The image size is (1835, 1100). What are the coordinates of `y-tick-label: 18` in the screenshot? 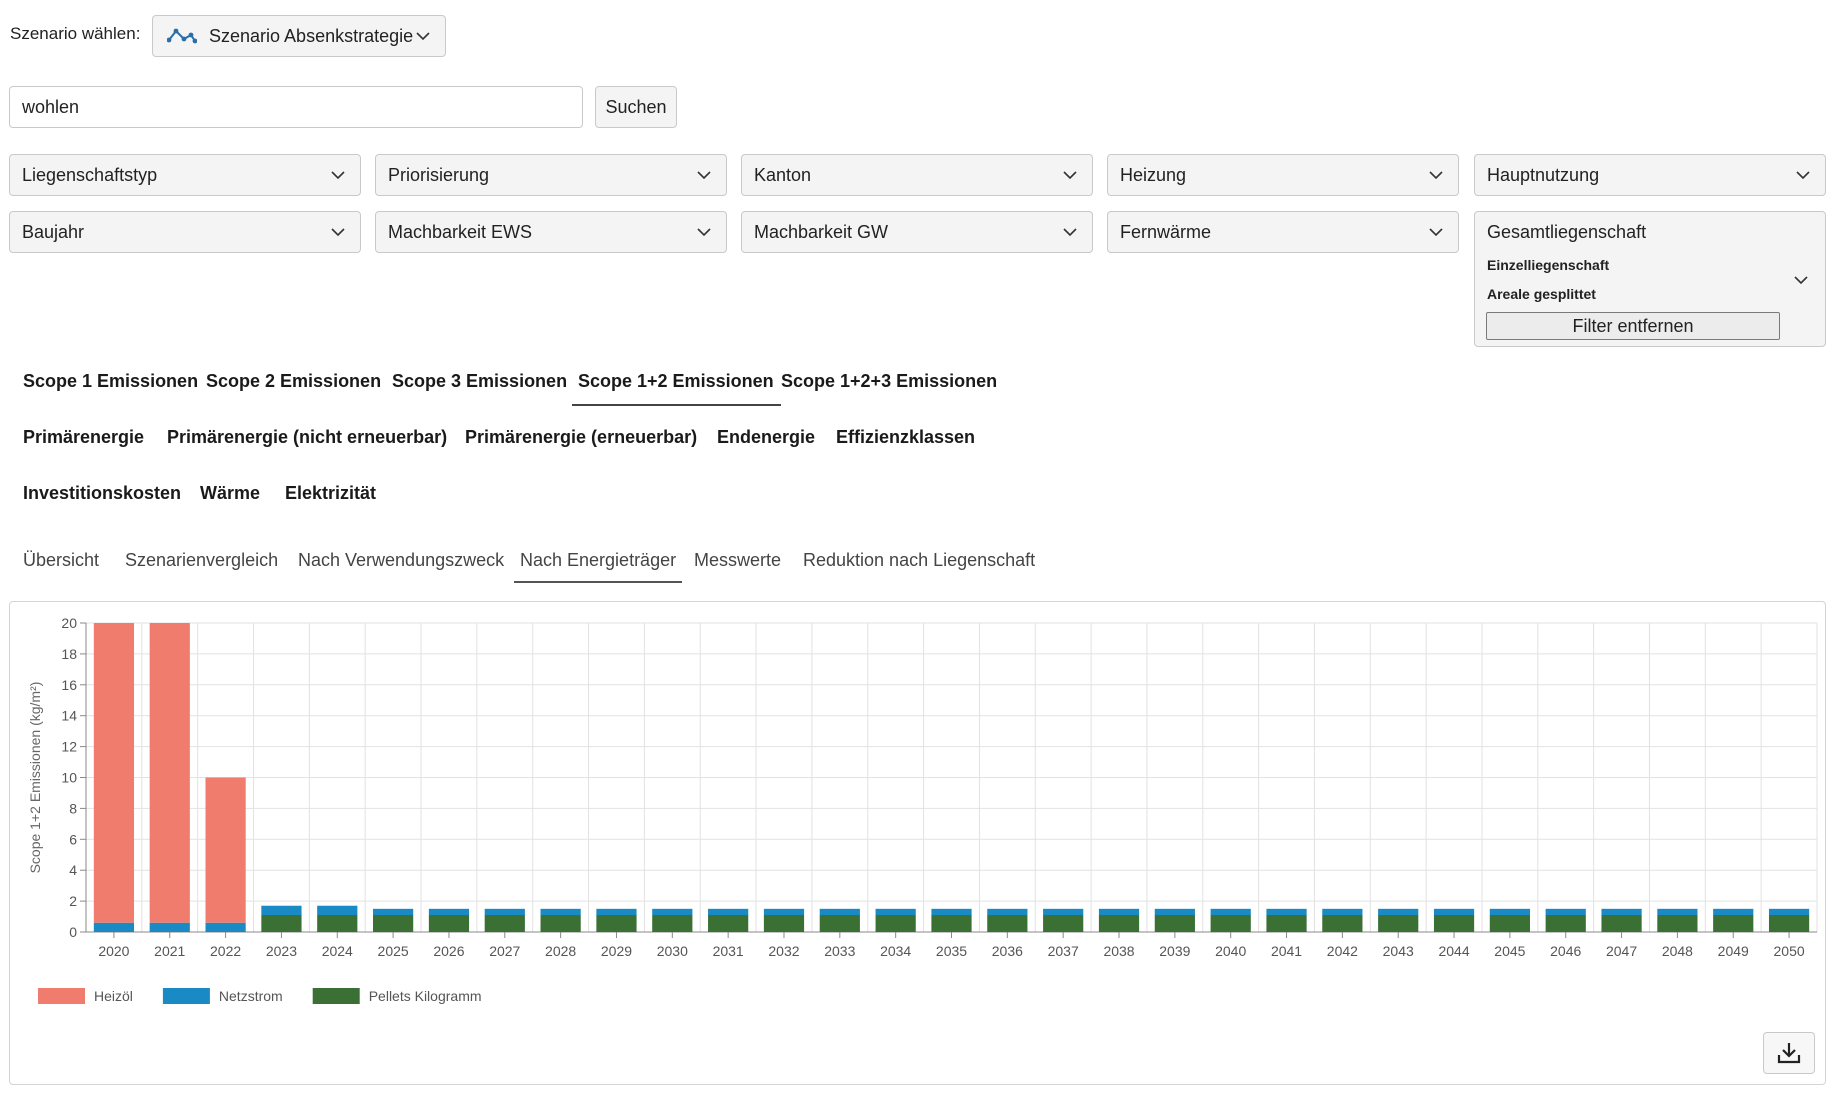 It's located at (69, 654).